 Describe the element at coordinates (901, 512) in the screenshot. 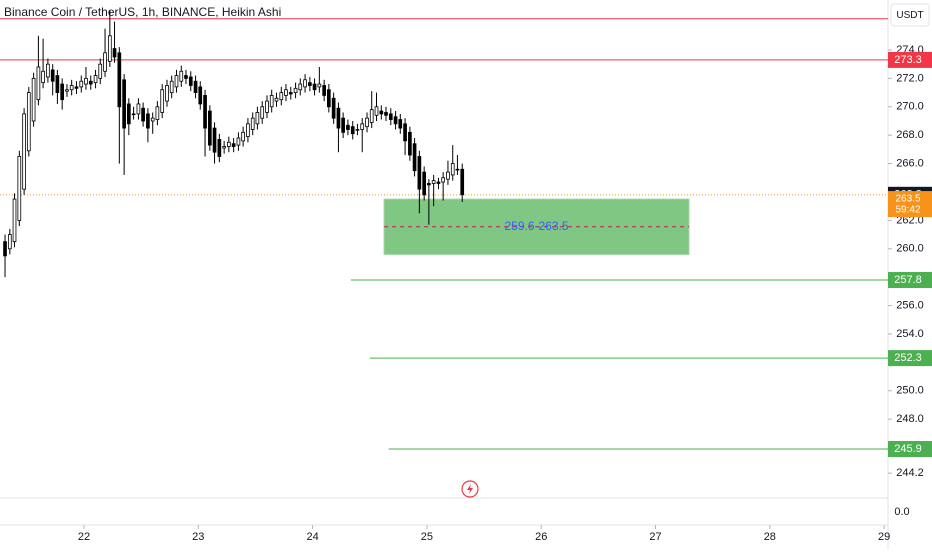

I see `pane-tick-label: 0.0` at that location.